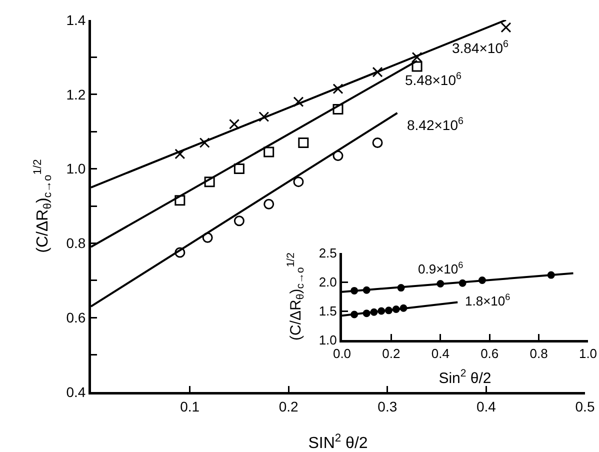 The image size is (599, 452). Describe the element at coordinates (327, 253) in the screenshot. I see `y-tick-label: 2.5` at that location.